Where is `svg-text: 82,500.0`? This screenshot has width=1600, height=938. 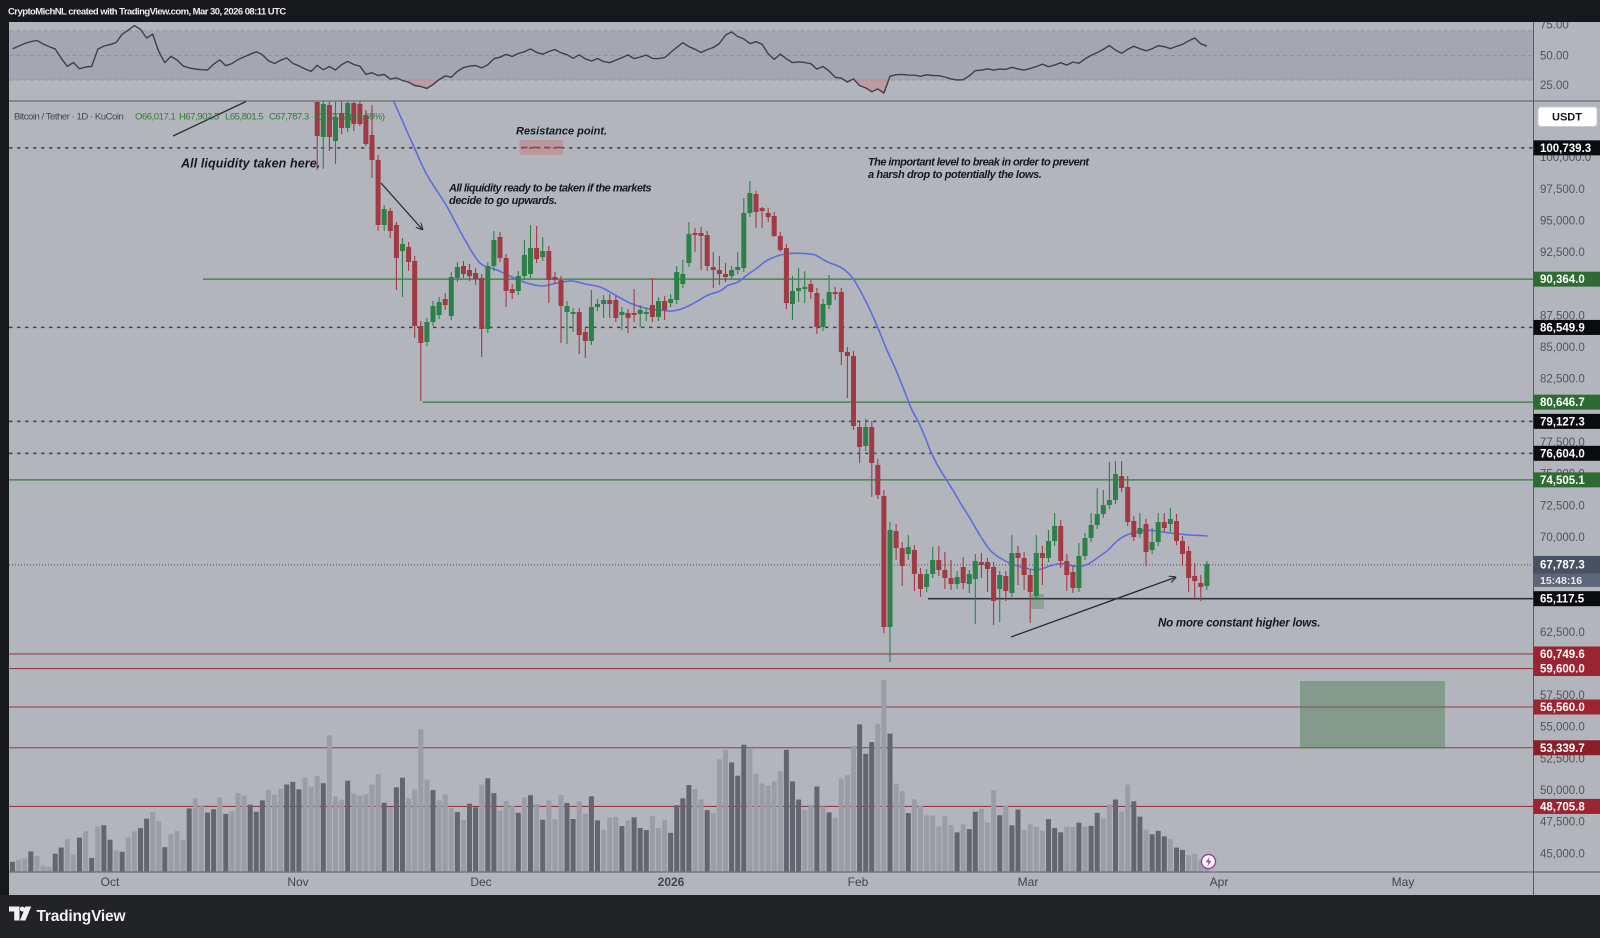
svg-text: 82,500.0 is located at coordinates (1562, 380).